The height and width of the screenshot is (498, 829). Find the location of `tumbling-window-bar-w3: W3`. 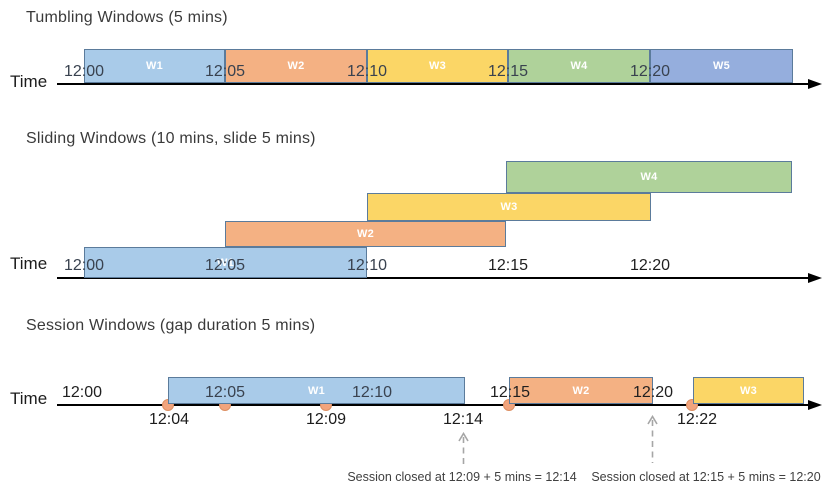

tumbling-window-bar-w3: W3 is located at coordinates (437, 66).